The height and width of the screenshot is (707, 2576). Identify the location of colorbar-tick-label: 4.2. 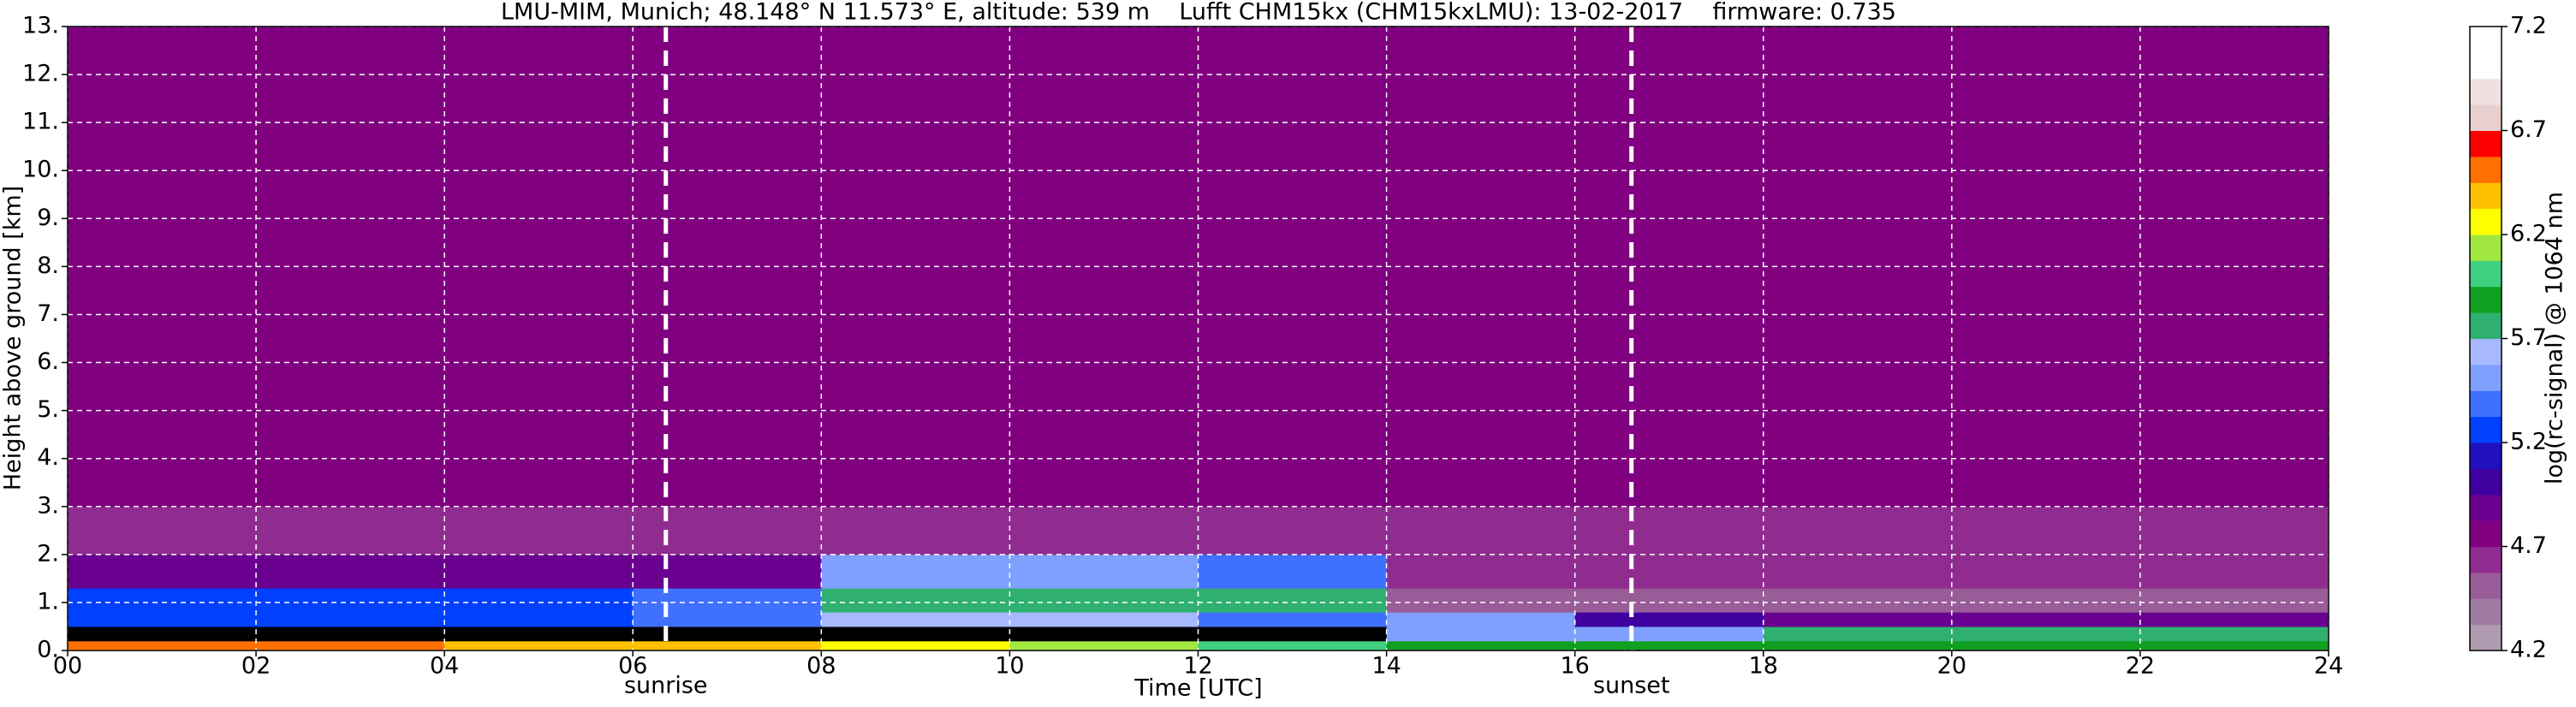
(2529, 650).